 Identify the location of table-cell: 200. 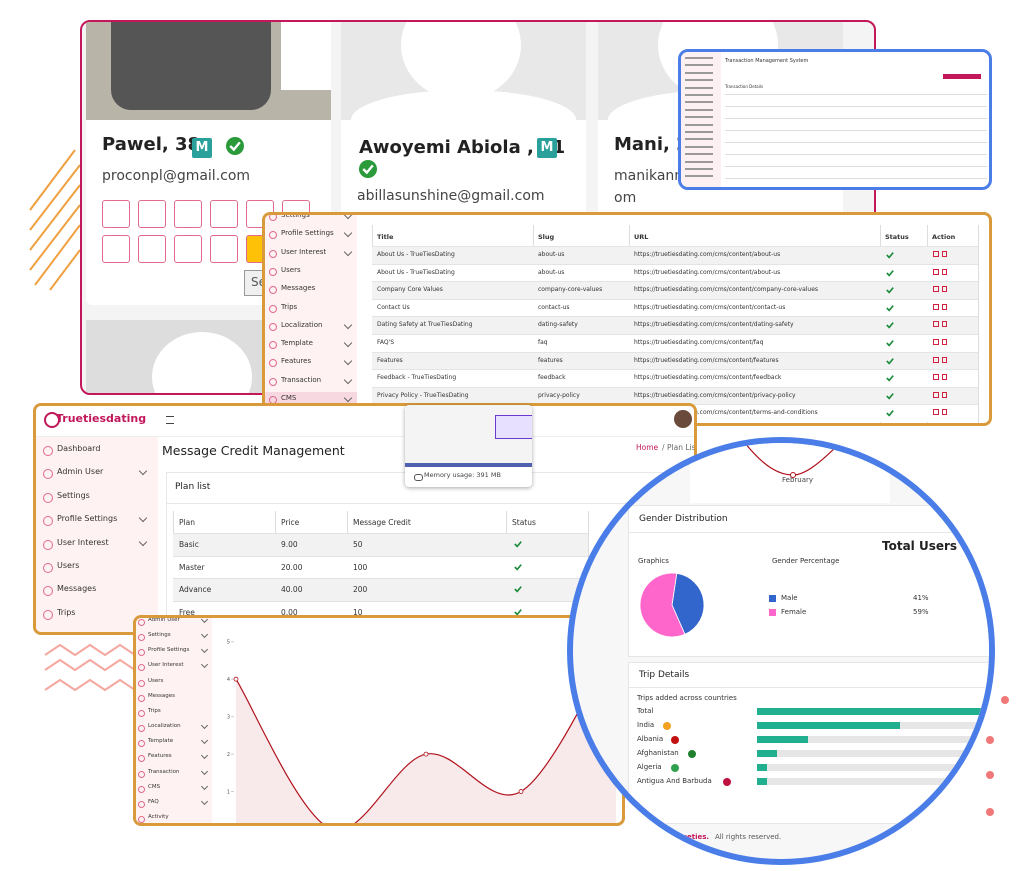
(360, 589).